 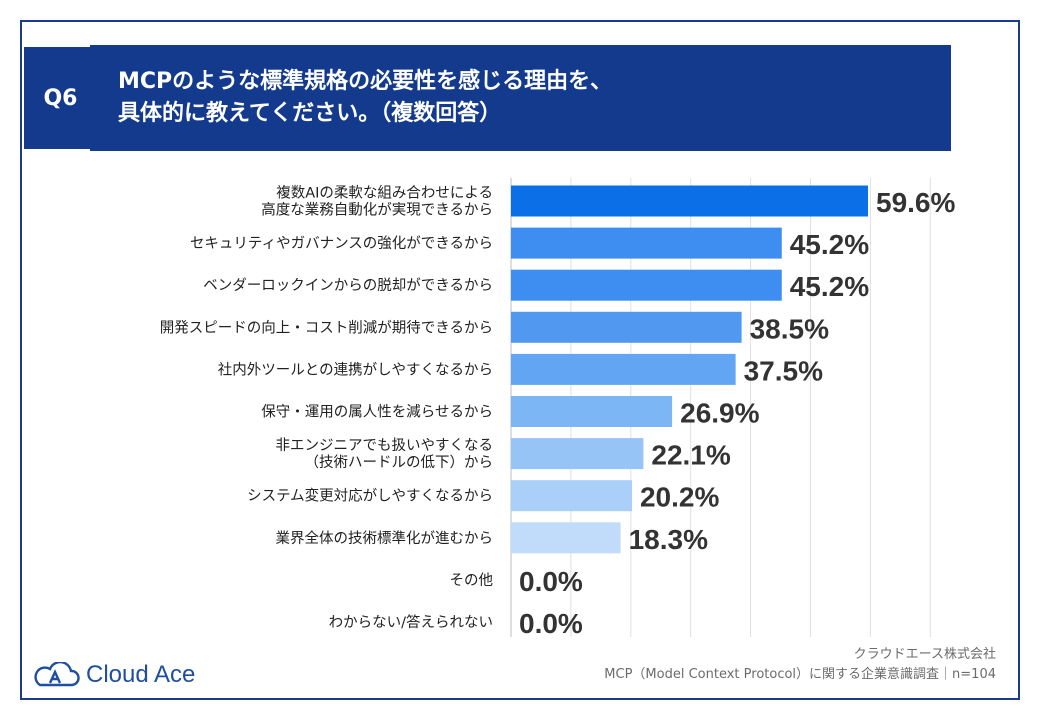 What do you see at coordinates (924, 654) in the screenshot?
I see `company-name: クラウドエース株式会社` at bounding box center [924, 654].